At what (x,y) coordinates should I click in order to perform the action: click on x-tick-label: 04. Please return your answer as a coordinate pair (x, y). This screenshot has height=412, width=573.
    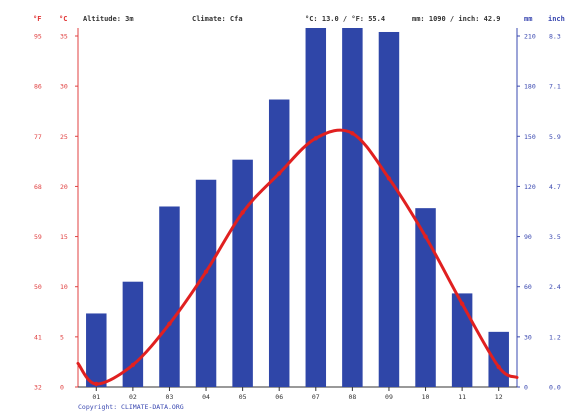
    Looking at the image, I should click on (206, 397).